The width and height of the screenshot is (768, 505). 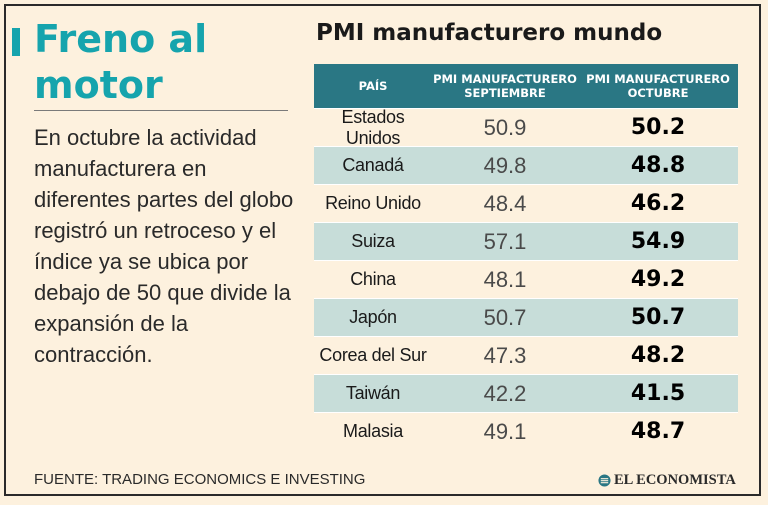 What do you see at coordinates (373, 203) in the screenshot?
I see `country-cell: Reino Unido` at bounding box center [373, 203].